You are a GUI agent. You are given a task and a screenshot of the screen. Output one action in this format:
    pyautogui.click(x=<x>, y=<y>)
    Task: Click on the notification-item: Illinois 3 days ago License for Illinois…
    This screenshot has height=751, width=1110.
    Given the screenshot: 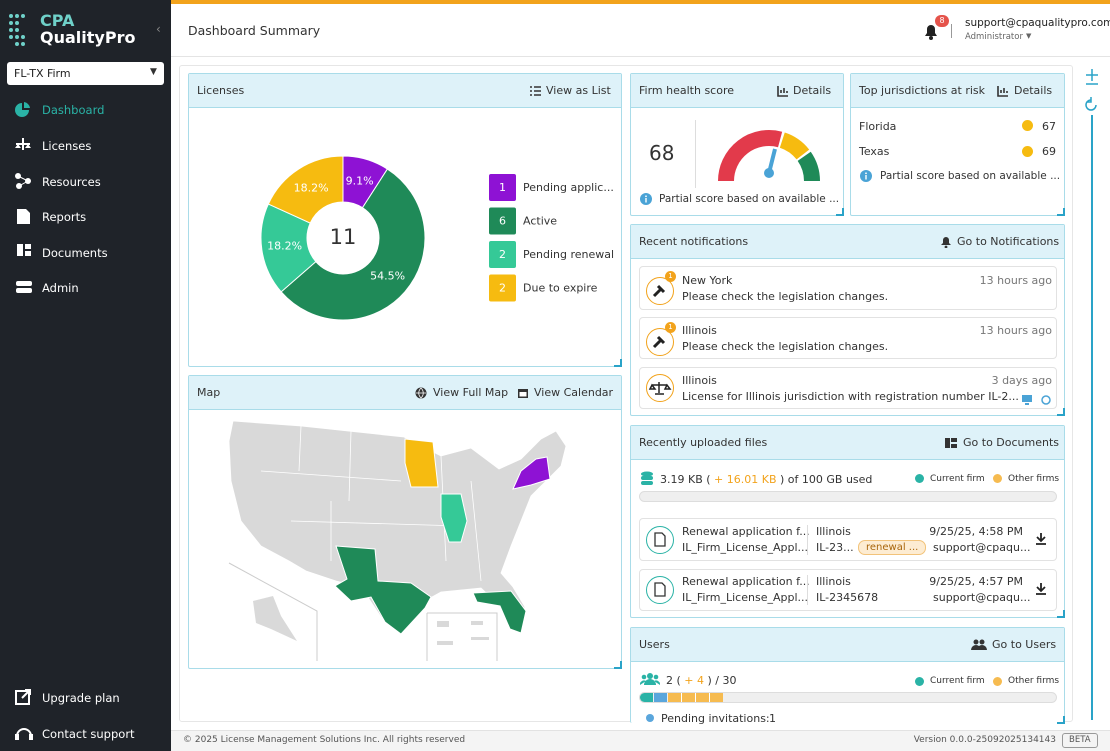 What is the action you would take?
    pyautogui.click(x=848, y=388)
    